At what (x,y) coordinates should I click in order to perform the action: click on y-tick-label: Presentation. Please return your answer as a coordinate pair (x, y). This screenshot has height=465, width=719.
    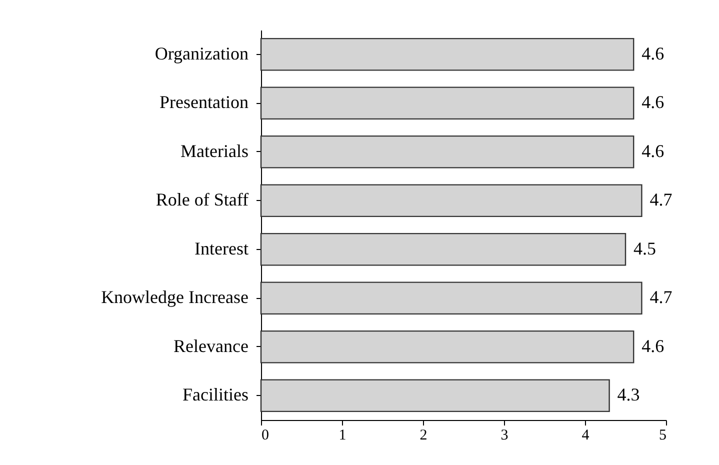
    Looking at the image, I should click on (204, 102).